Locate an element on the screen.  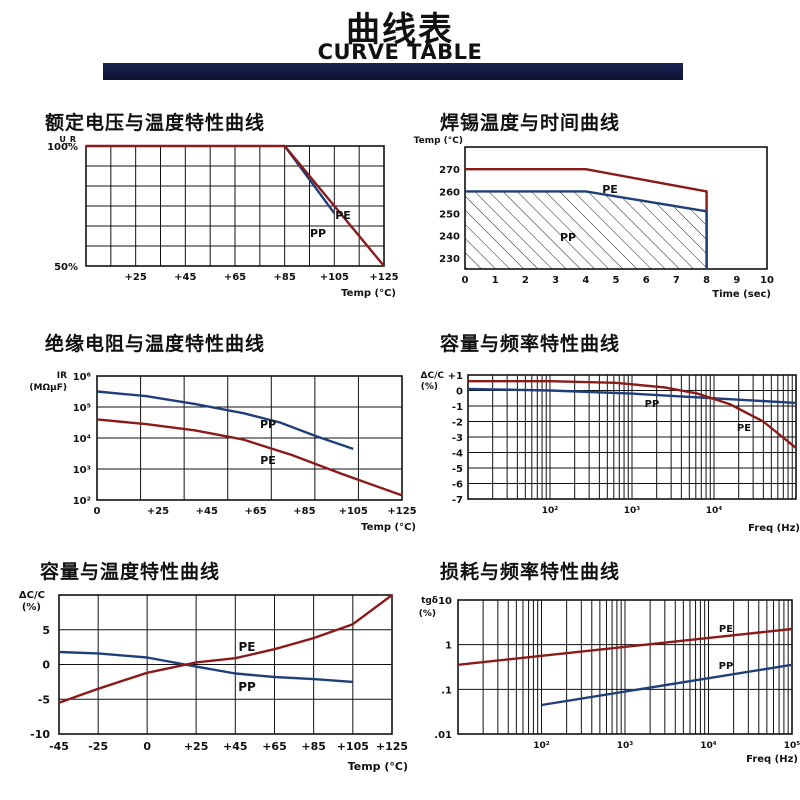
x-tick-label: 3 is located at coordinates (555, 280).